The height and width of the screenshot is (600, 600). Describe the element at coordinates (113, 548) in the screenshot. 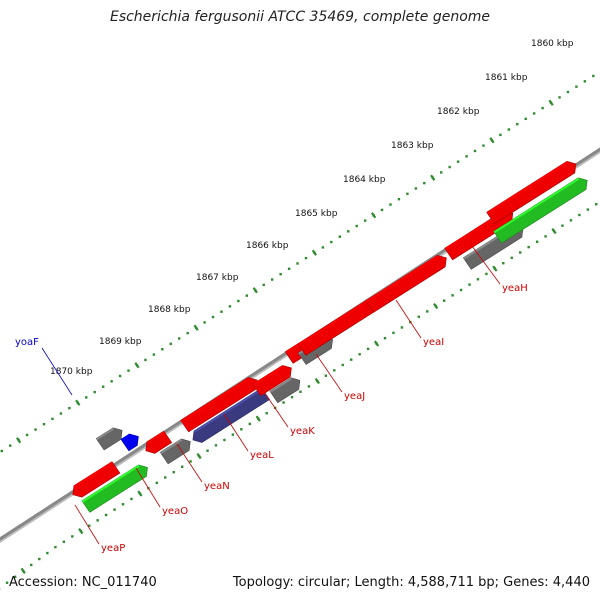

I see `gene-label: yeaP` at that location.